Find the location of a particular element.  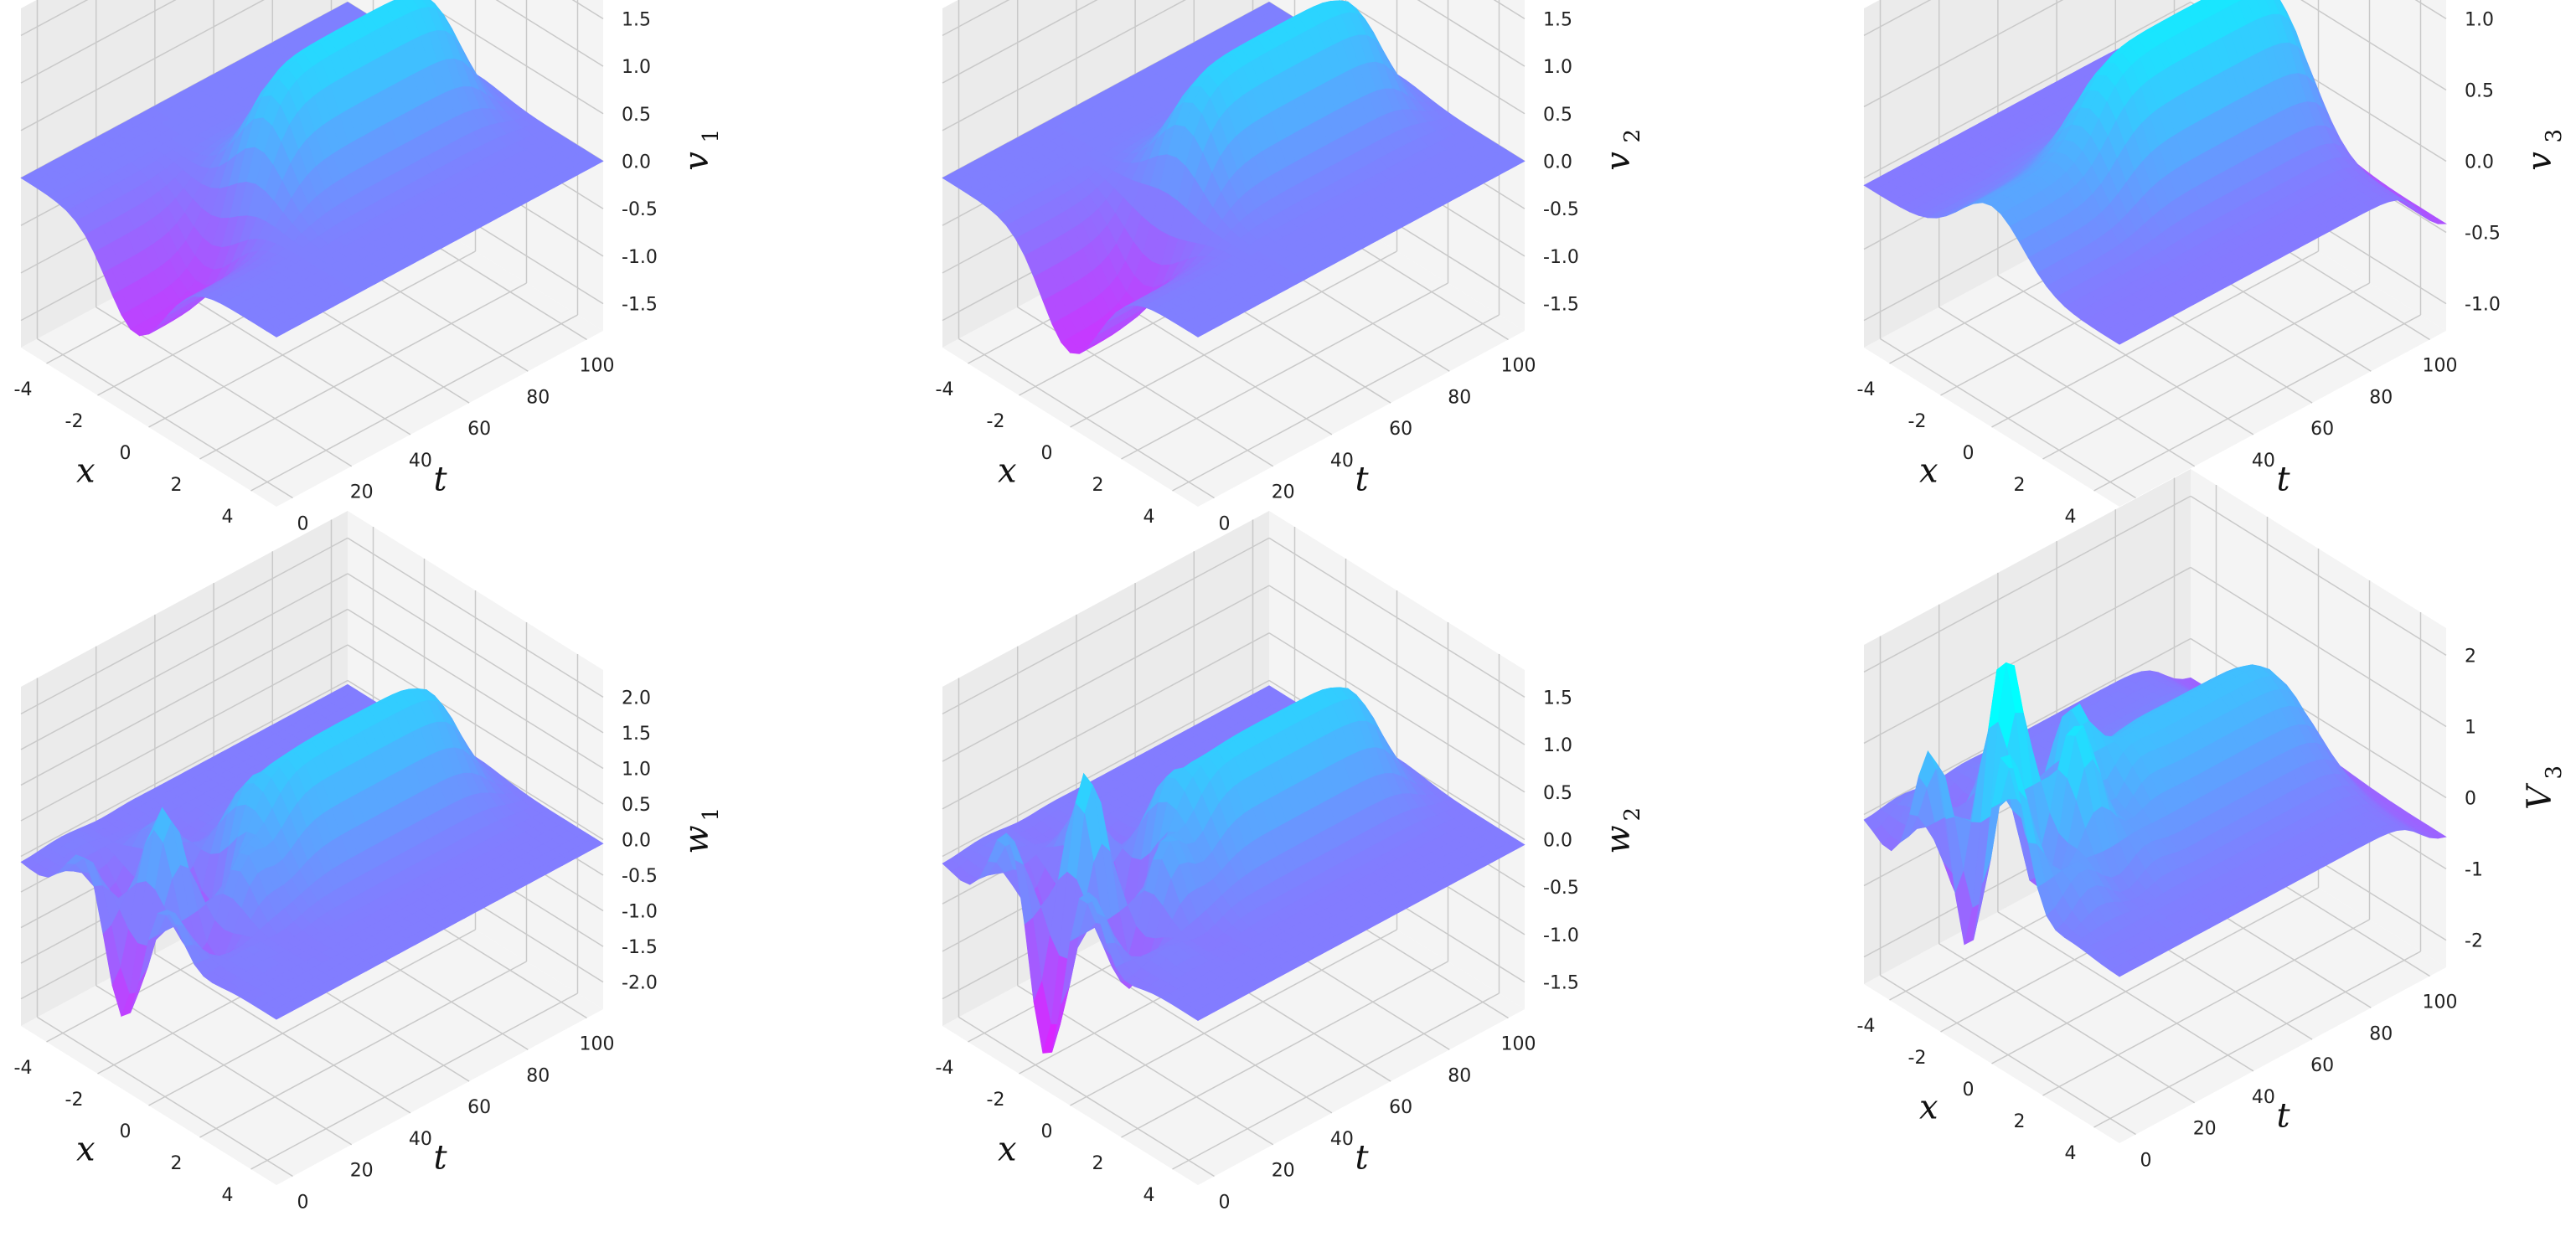

z-axis-label-subscript: 2 is located at coordinates (1632, 136).